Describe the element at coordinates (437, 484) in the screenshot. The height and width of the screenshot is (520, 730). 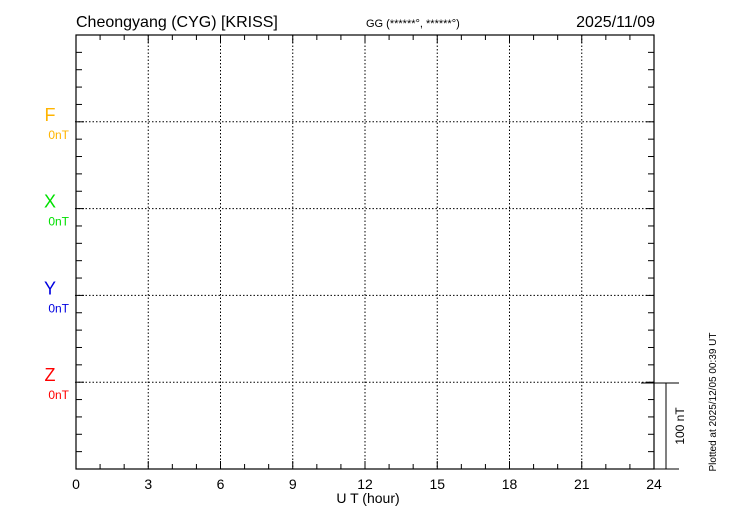
I see `x-tick-label: 15` at that location.